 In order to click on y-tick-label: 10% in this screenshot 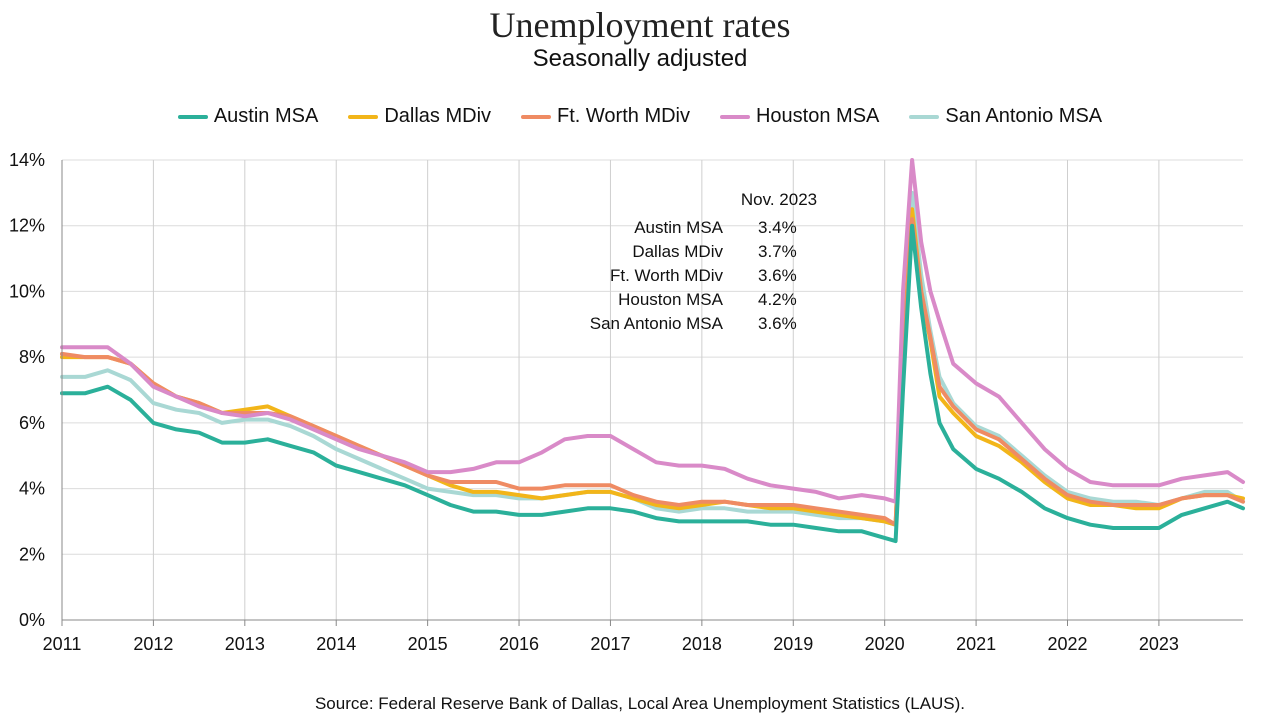, I will do `click(27, 291)`.